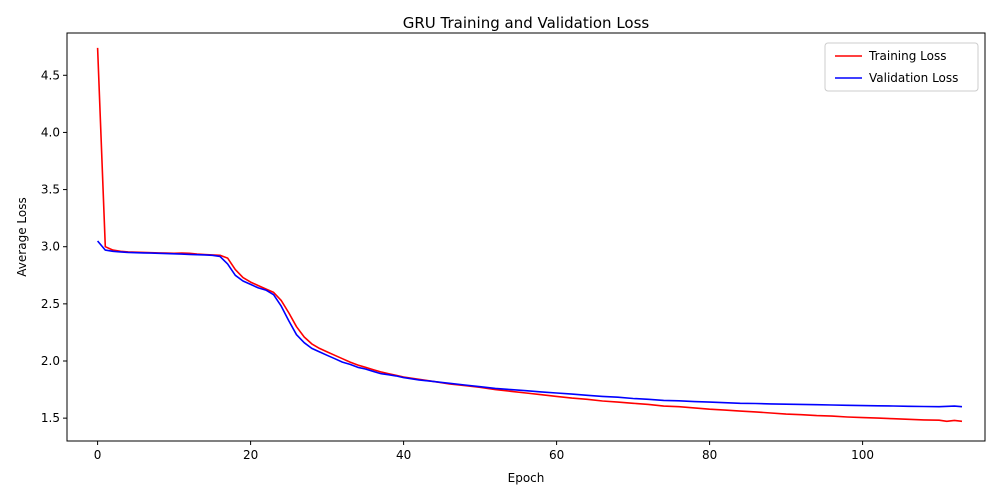 The height and width of the screenshot is (500, 1000). Describe the element at coordinates (98, 455) in the screenshot. I see `x-tick-label: 0` at that location.